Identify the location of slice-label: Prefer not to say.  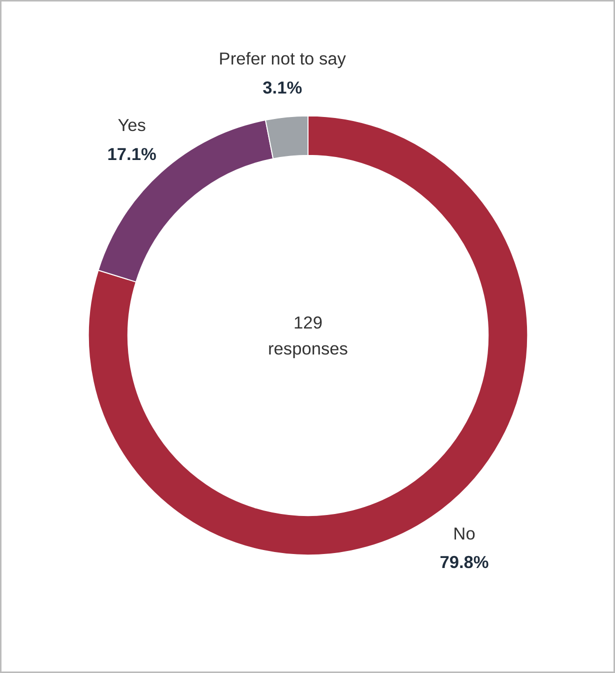
(282, 58).